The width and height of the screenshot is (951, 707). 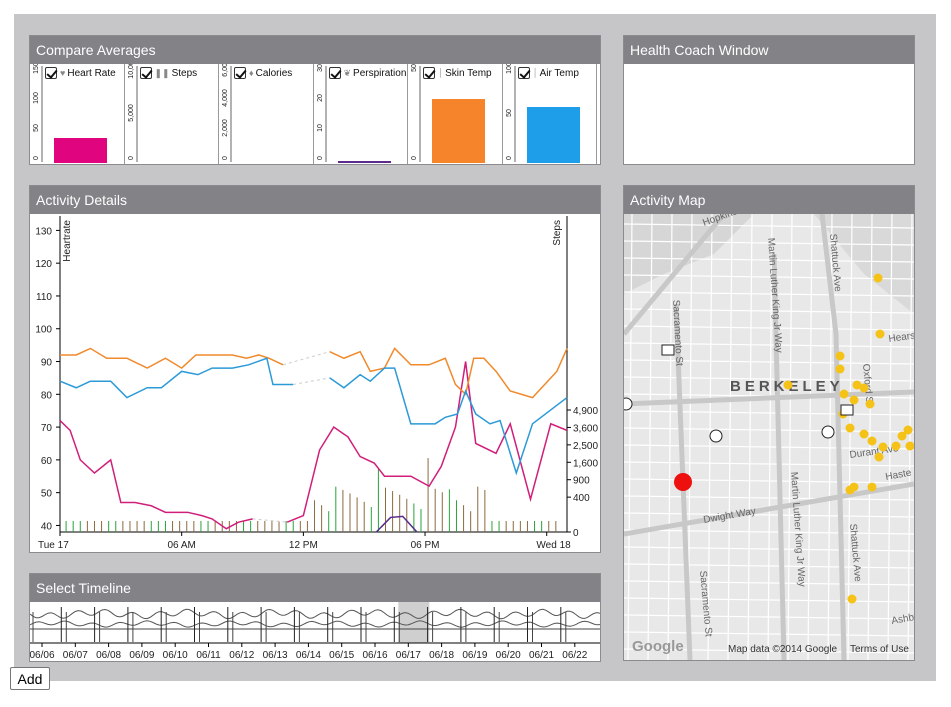 What do you see at coordinates (303, 545) in the screenshot?
I see `x-tick-label: 12 PM` at bounding box center [303, 545].